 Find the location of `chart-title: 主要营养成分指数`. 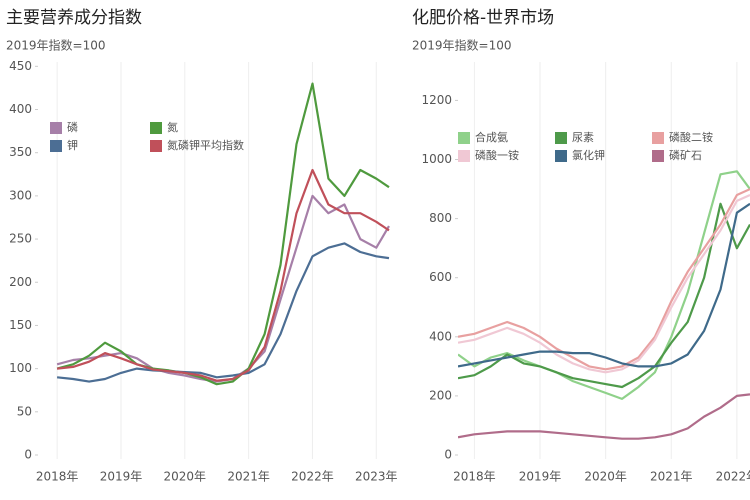

chart-title: 主要营养成分指数 is located at coordinates (74, 18).